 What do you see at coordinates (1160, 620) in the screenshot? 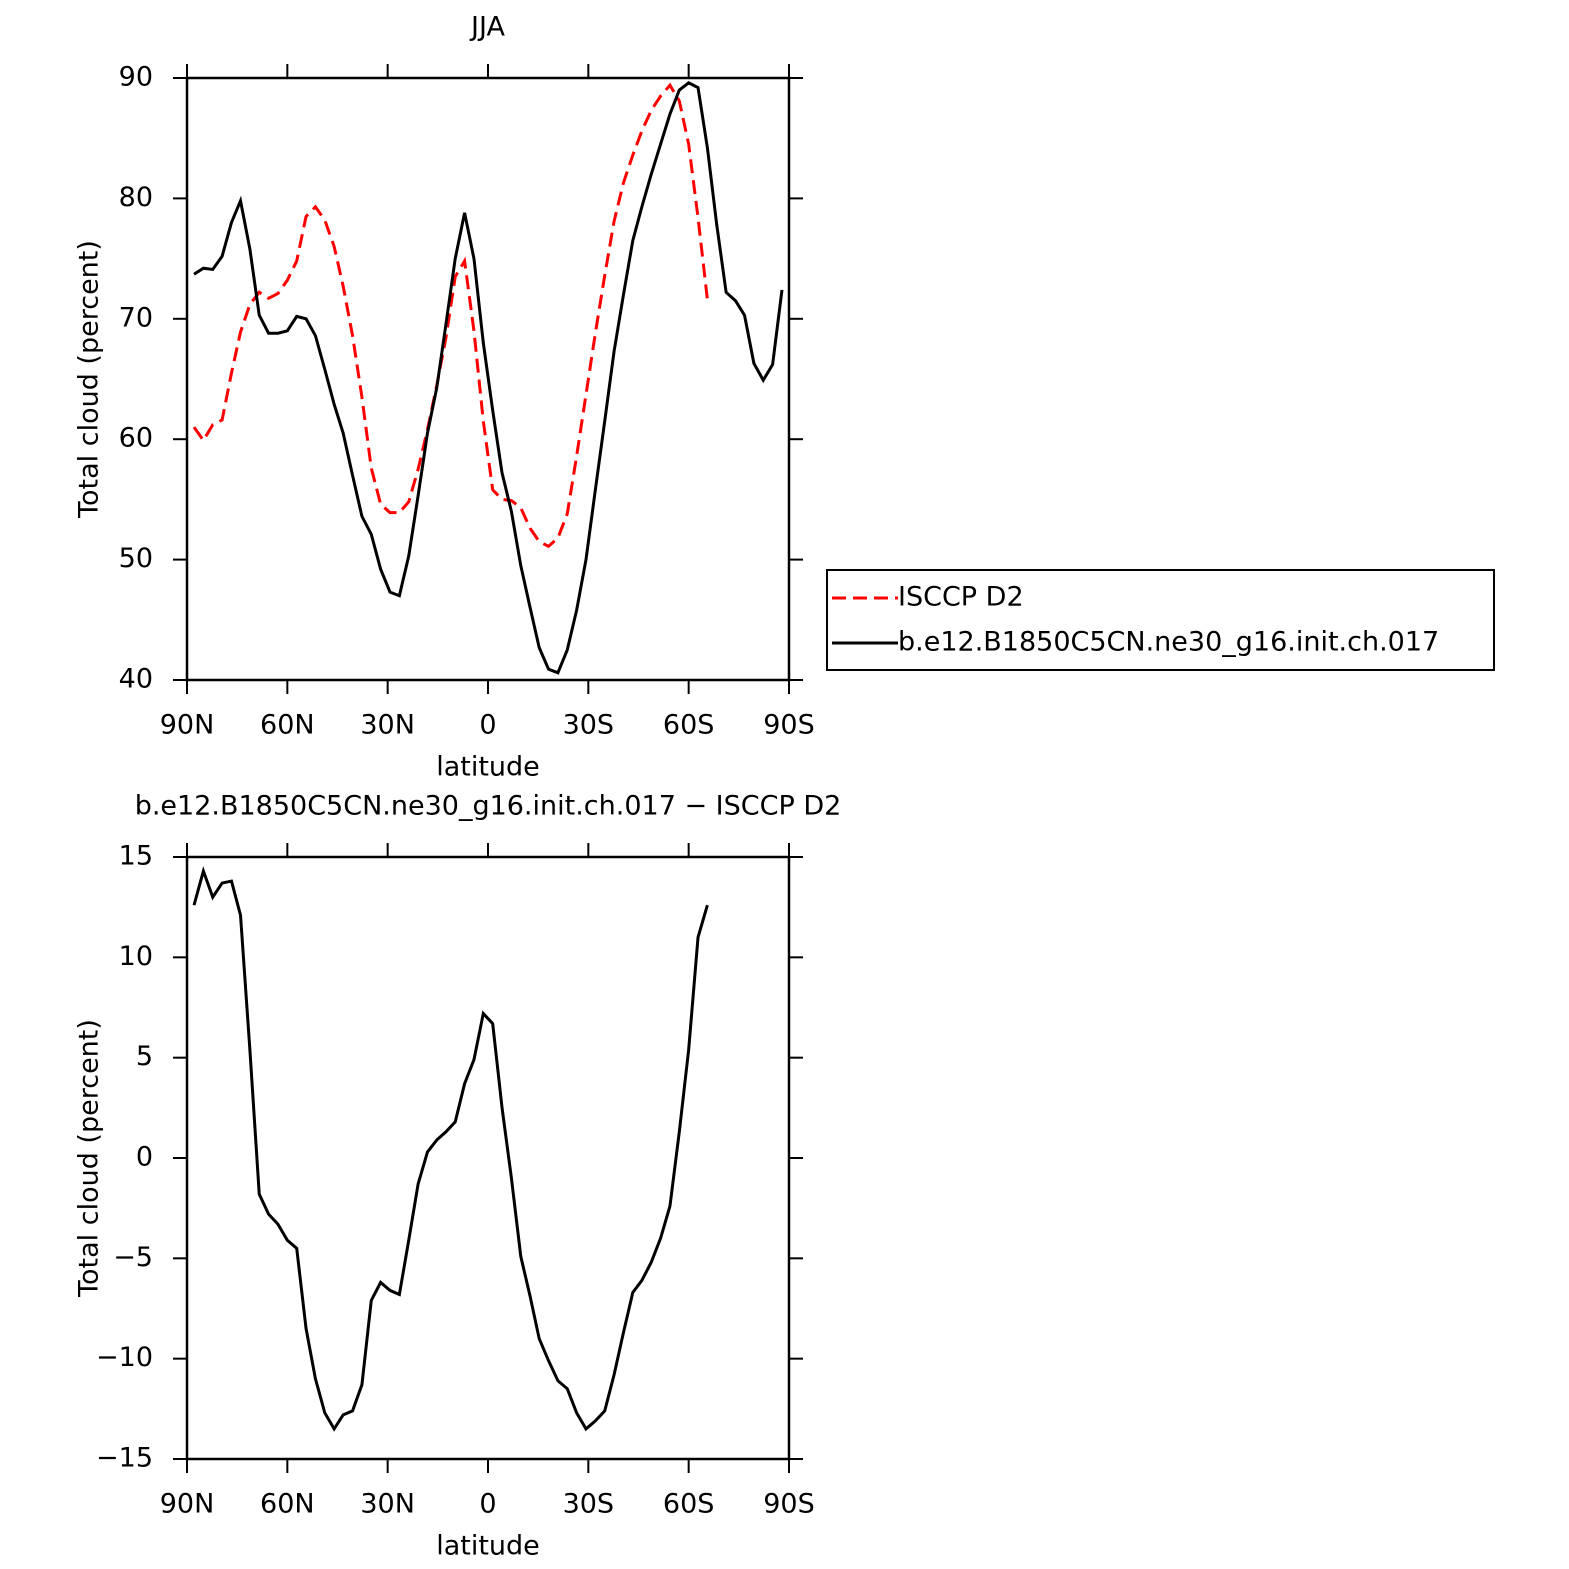
I see `legend-box` at bounding box center [1160, 620].